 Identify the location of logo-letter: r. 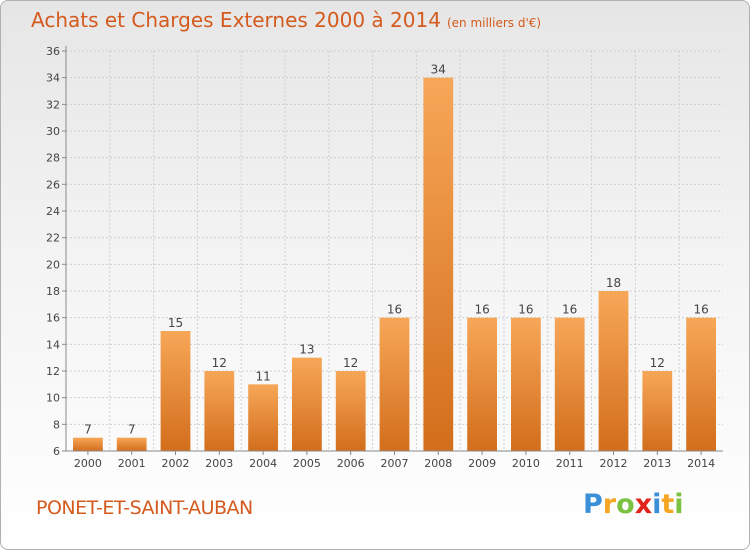
(609, 504).